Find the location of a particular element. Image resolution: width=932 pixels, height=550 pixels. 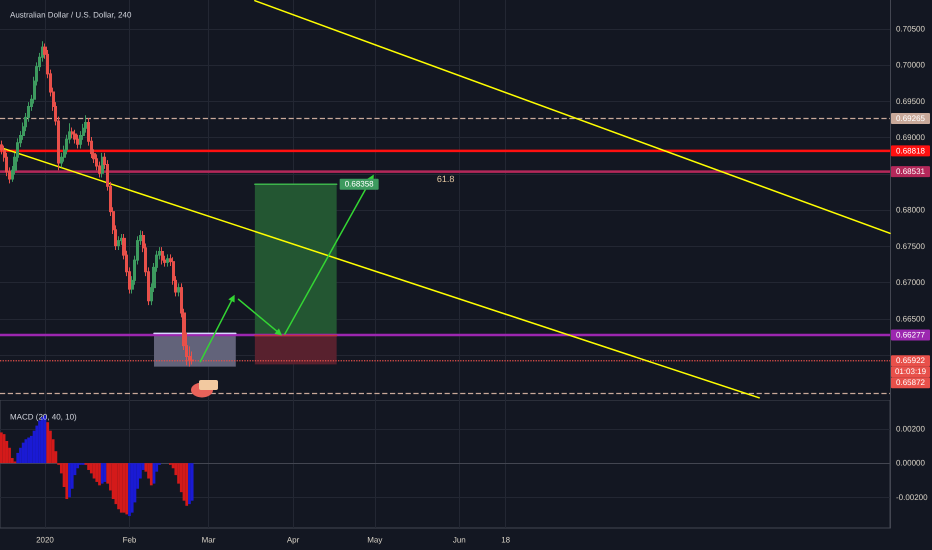

y-tick-label: 0.66500 is located at coordinates (911, 319).